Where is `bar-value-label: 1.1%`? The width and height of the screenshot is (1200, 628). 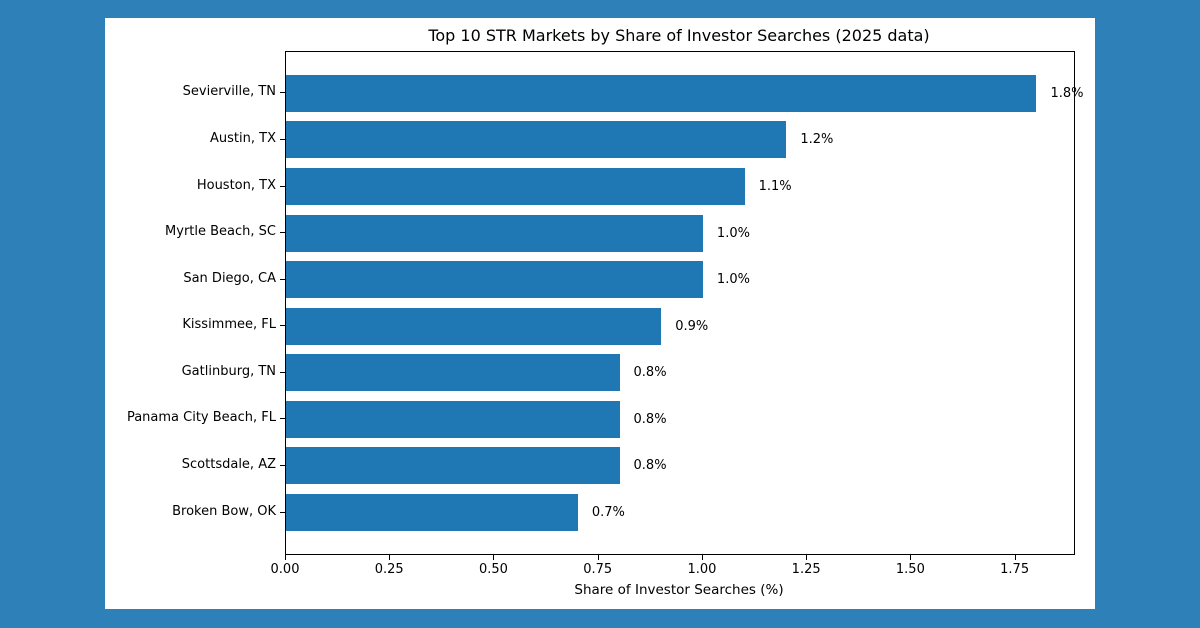 bar-value-label: 1.1% is located at coordinates (775, 187).